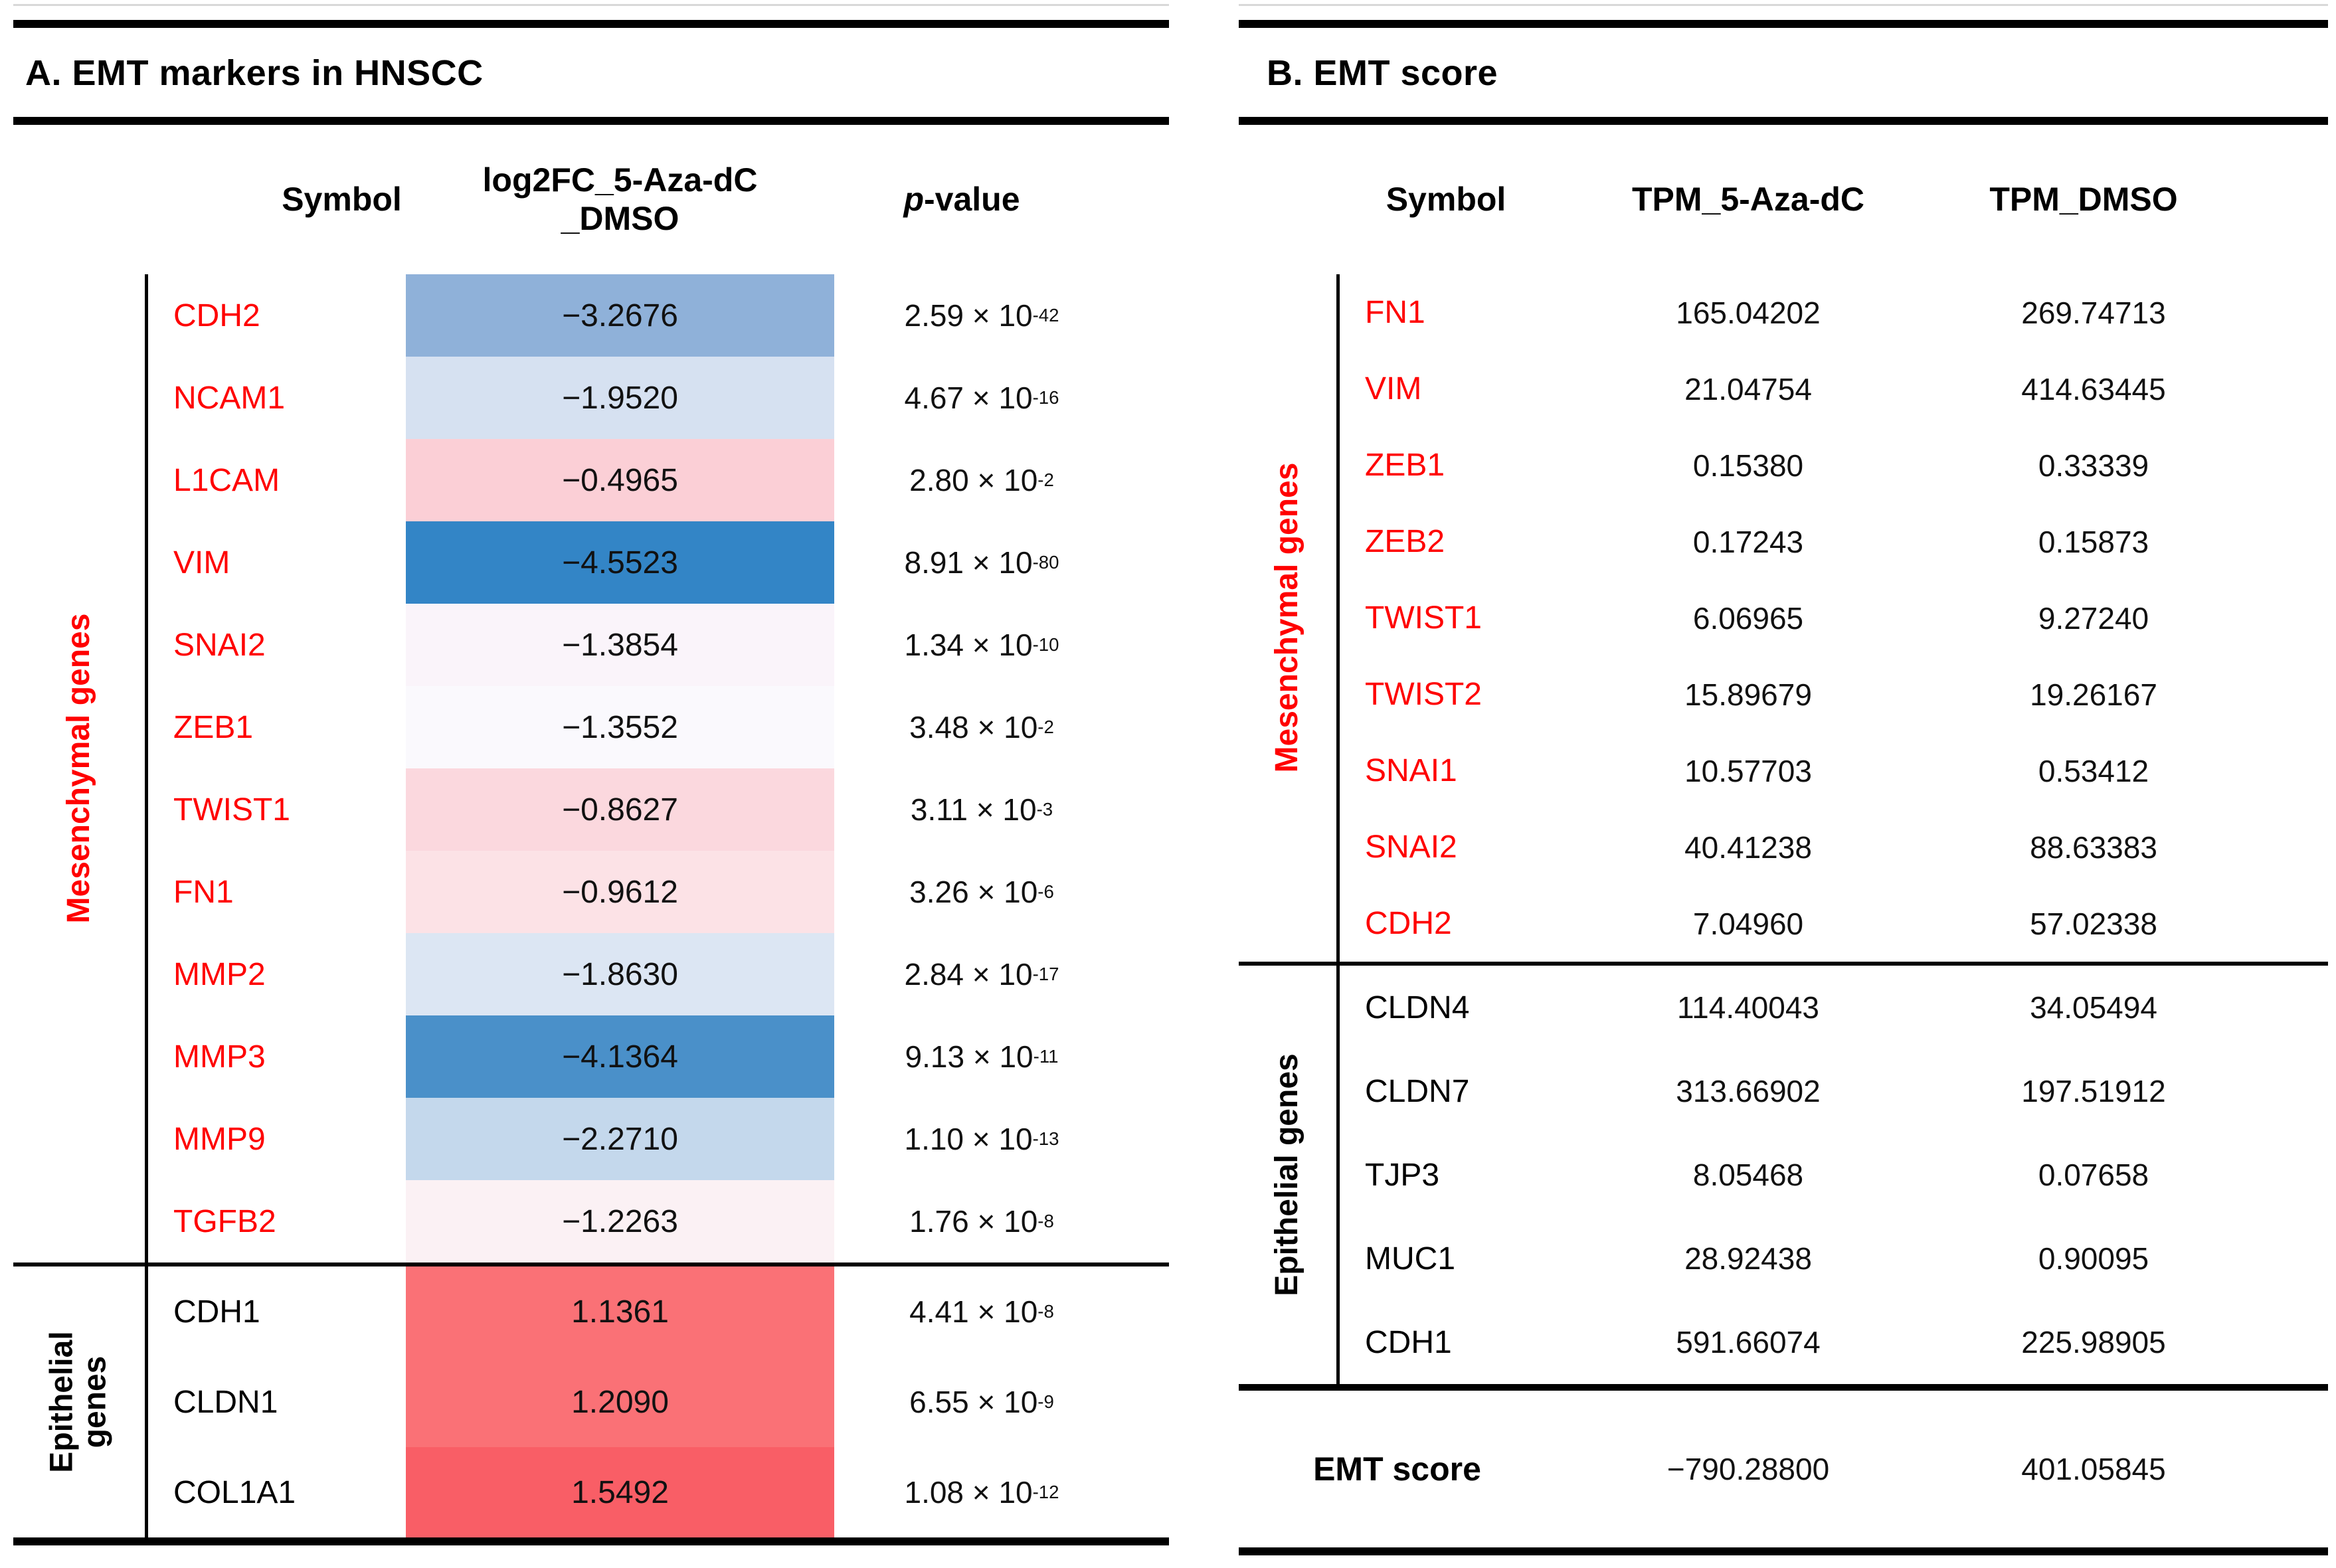  Describe the element at coordinates (275, 315) in the screenshot. I see `gene-symbol: CDH2` at that location.